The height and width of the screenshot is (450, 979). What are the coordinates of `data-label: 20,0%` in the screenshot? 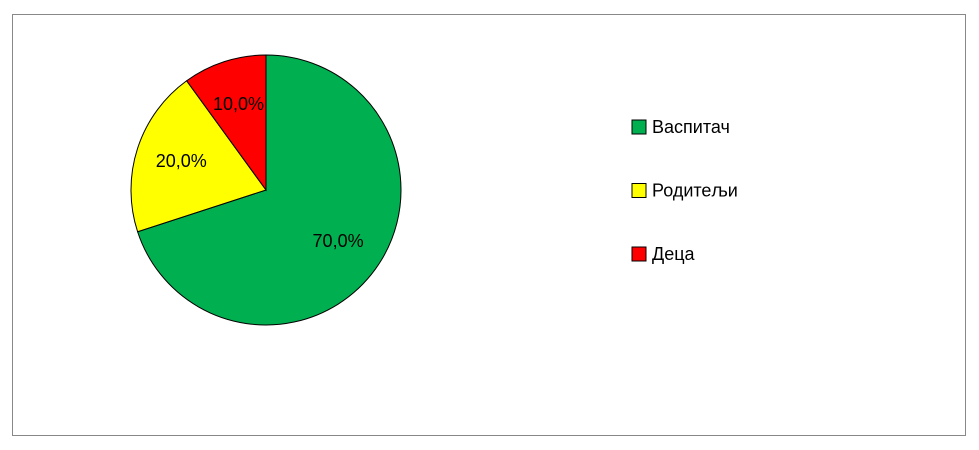 It's located at (181, 161).